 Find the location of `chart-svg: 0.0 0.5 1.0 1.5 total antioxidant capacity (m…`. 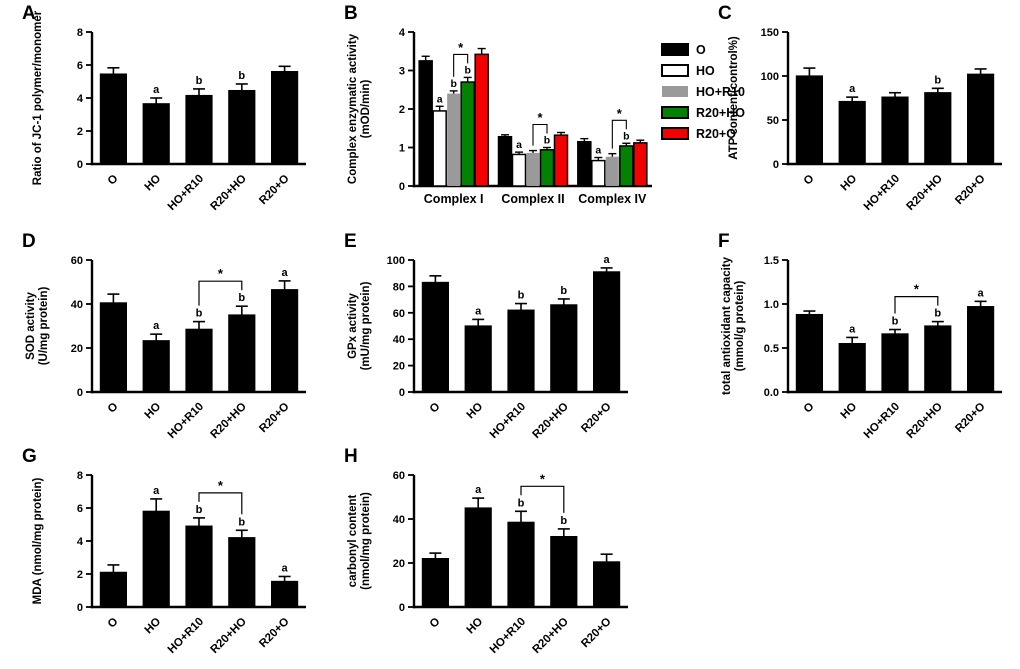

chart-svg: 0.0 0.5 1.0 1.5 total antioxidant capacity (m… is located at coordinates (861, 348).